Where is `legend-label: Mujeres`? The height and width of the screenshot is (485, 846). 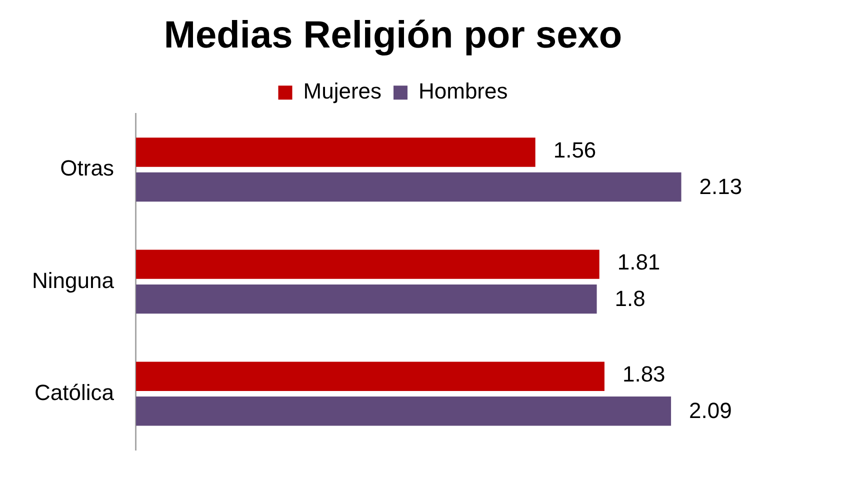
legend-label: Mujeres is located at coordinates (342, 91).